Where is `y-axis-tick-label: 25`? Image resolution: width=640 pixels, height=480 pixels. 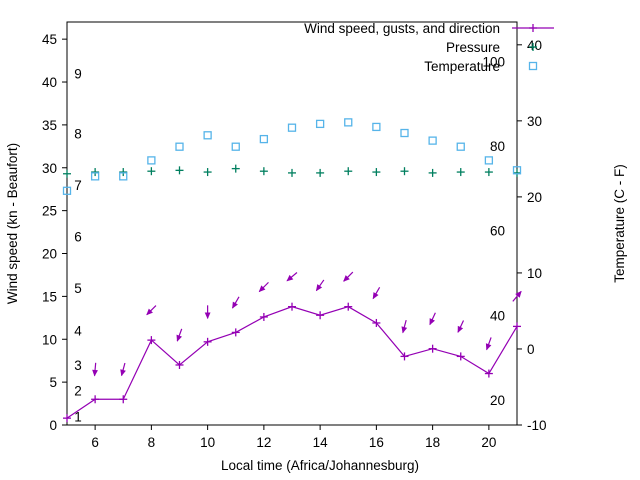 y-axis-tick-label: 25 is located at coordinates (49, 211).